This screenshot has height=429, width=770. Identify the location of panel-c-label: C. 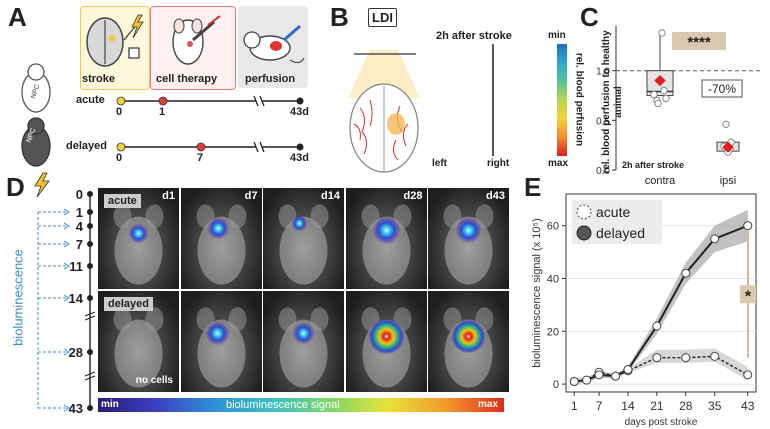
(589, 17).